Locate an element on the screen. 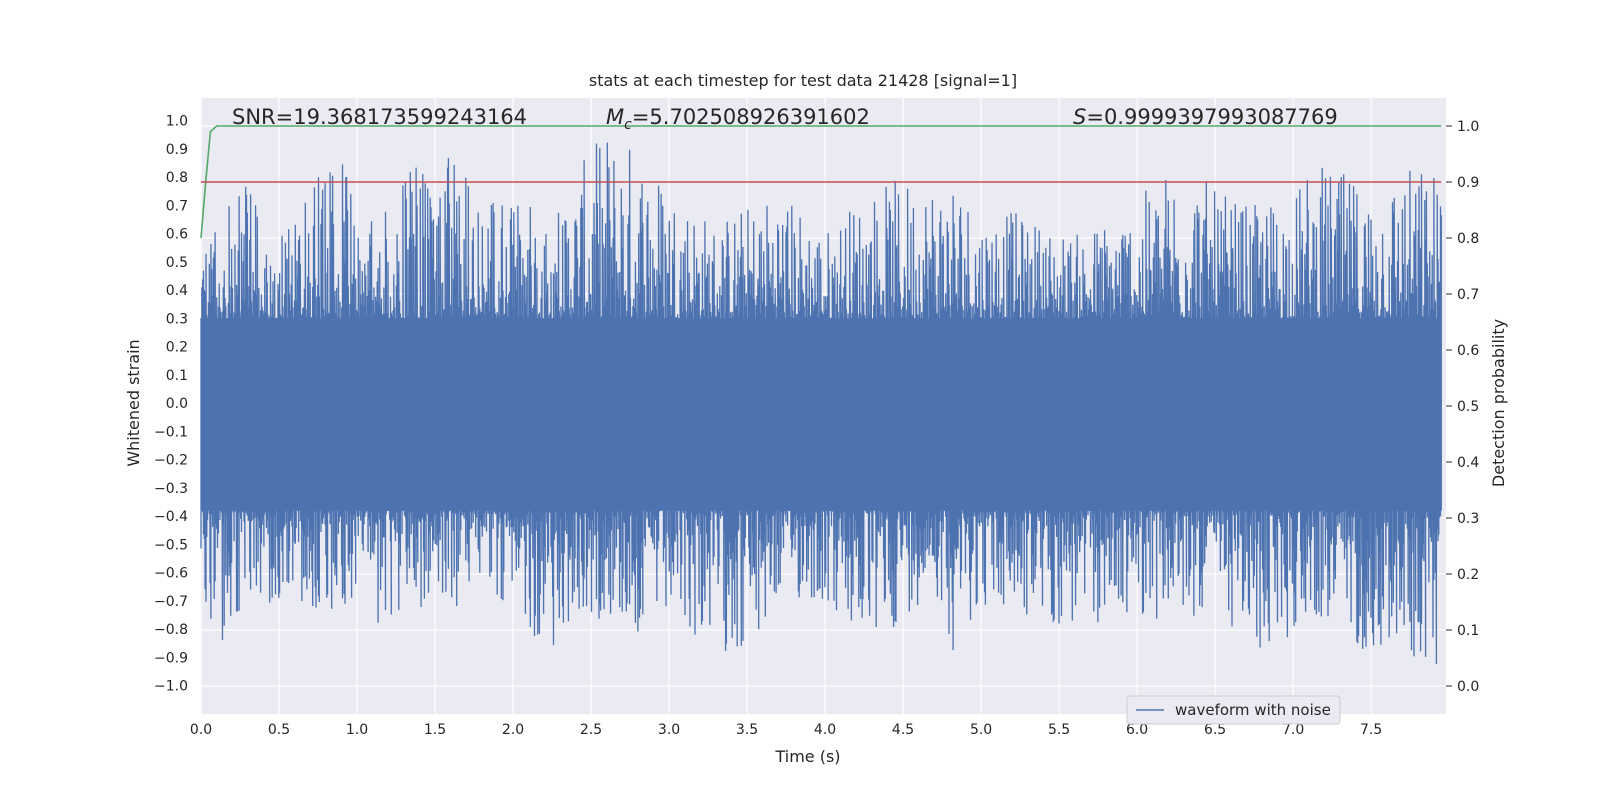 The image size is (1600, 800). x-tick-label: 1.0 is located at coordinates (357, 730).